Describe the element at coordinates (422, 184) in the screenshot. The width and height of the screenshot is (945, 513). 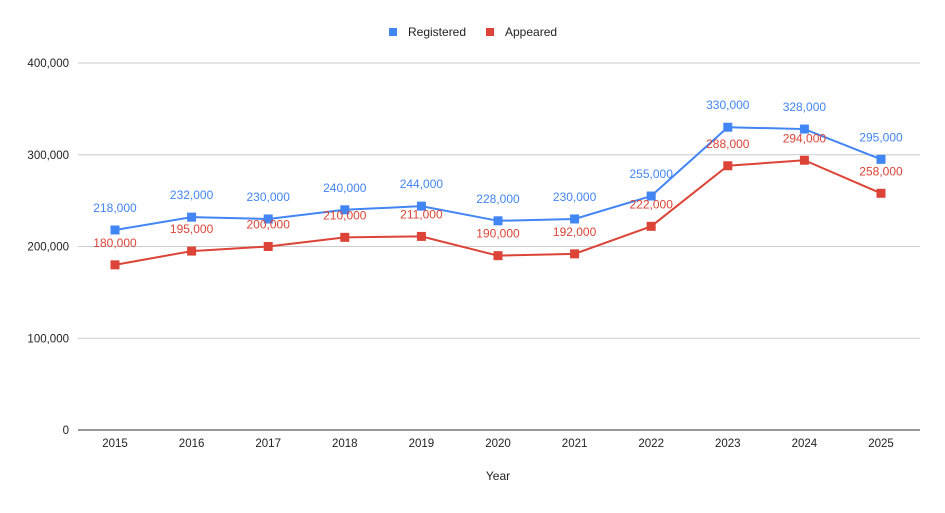
I see `data-label: 244,000` at that location.